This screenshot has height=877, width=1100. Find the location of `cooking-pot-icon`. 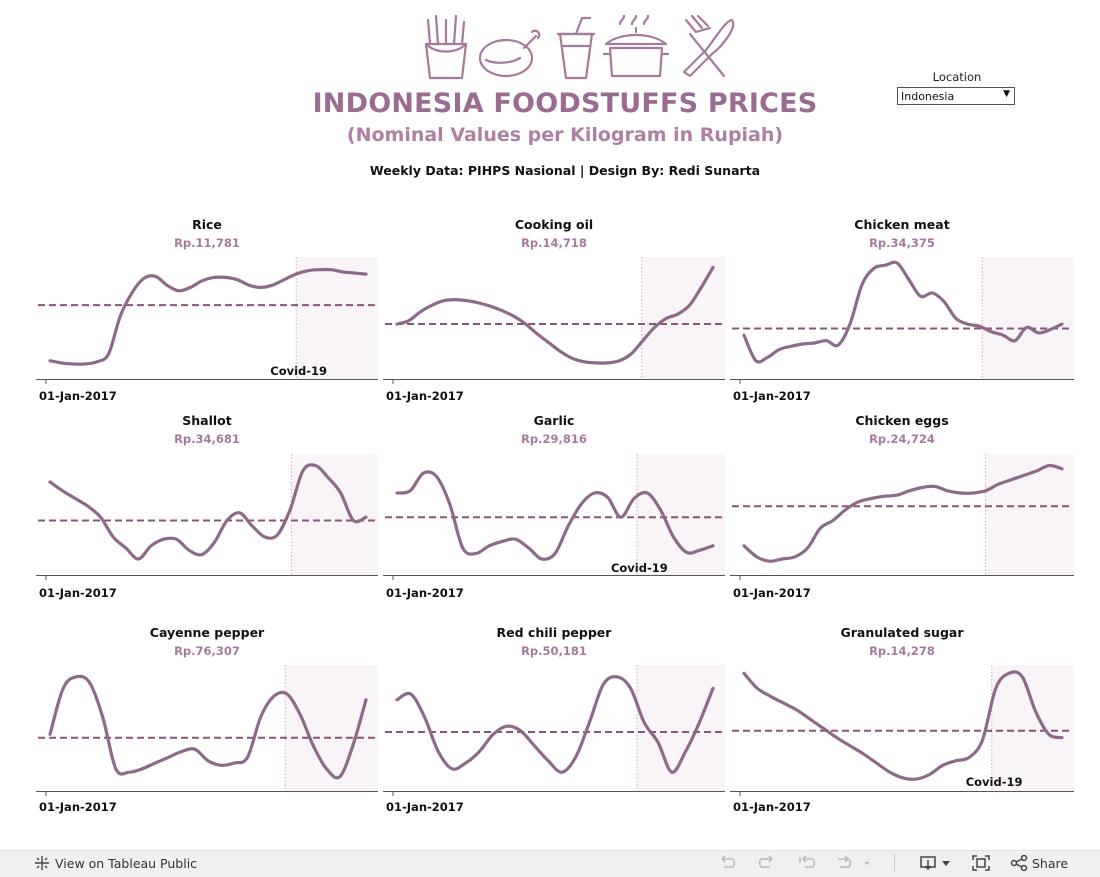

cooking-pot-icon is located at coordinates (636, 46).